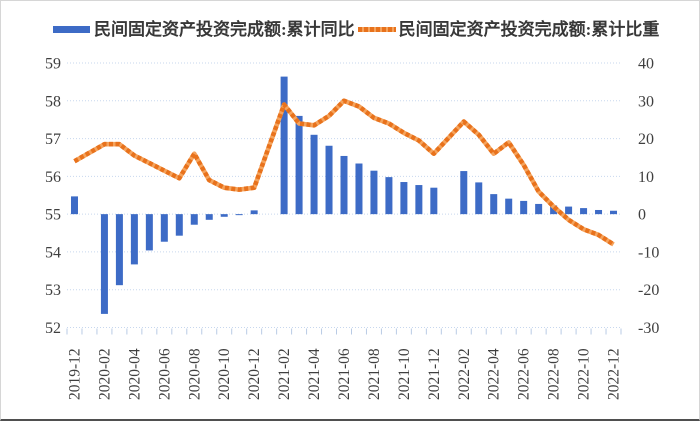 The image size is (700, 421). Describe the element at coordinates (53, 197) in the screenshot. I see `left-axis-labels: 59 58 57 56 55 54 53 52` at that location.